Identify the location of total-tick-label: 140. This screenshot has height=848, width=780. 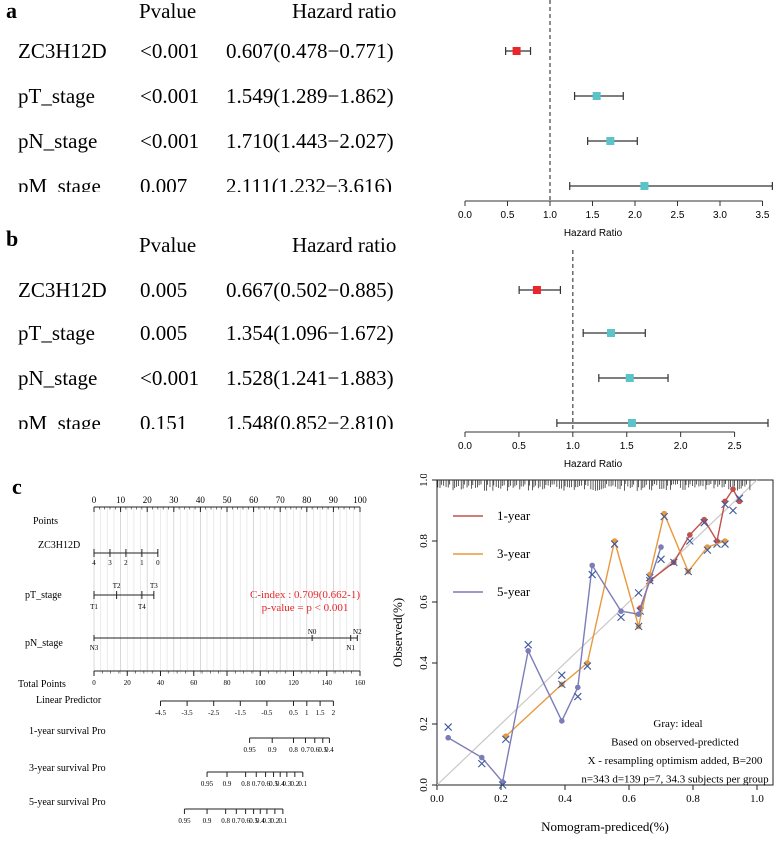
(327, 683).